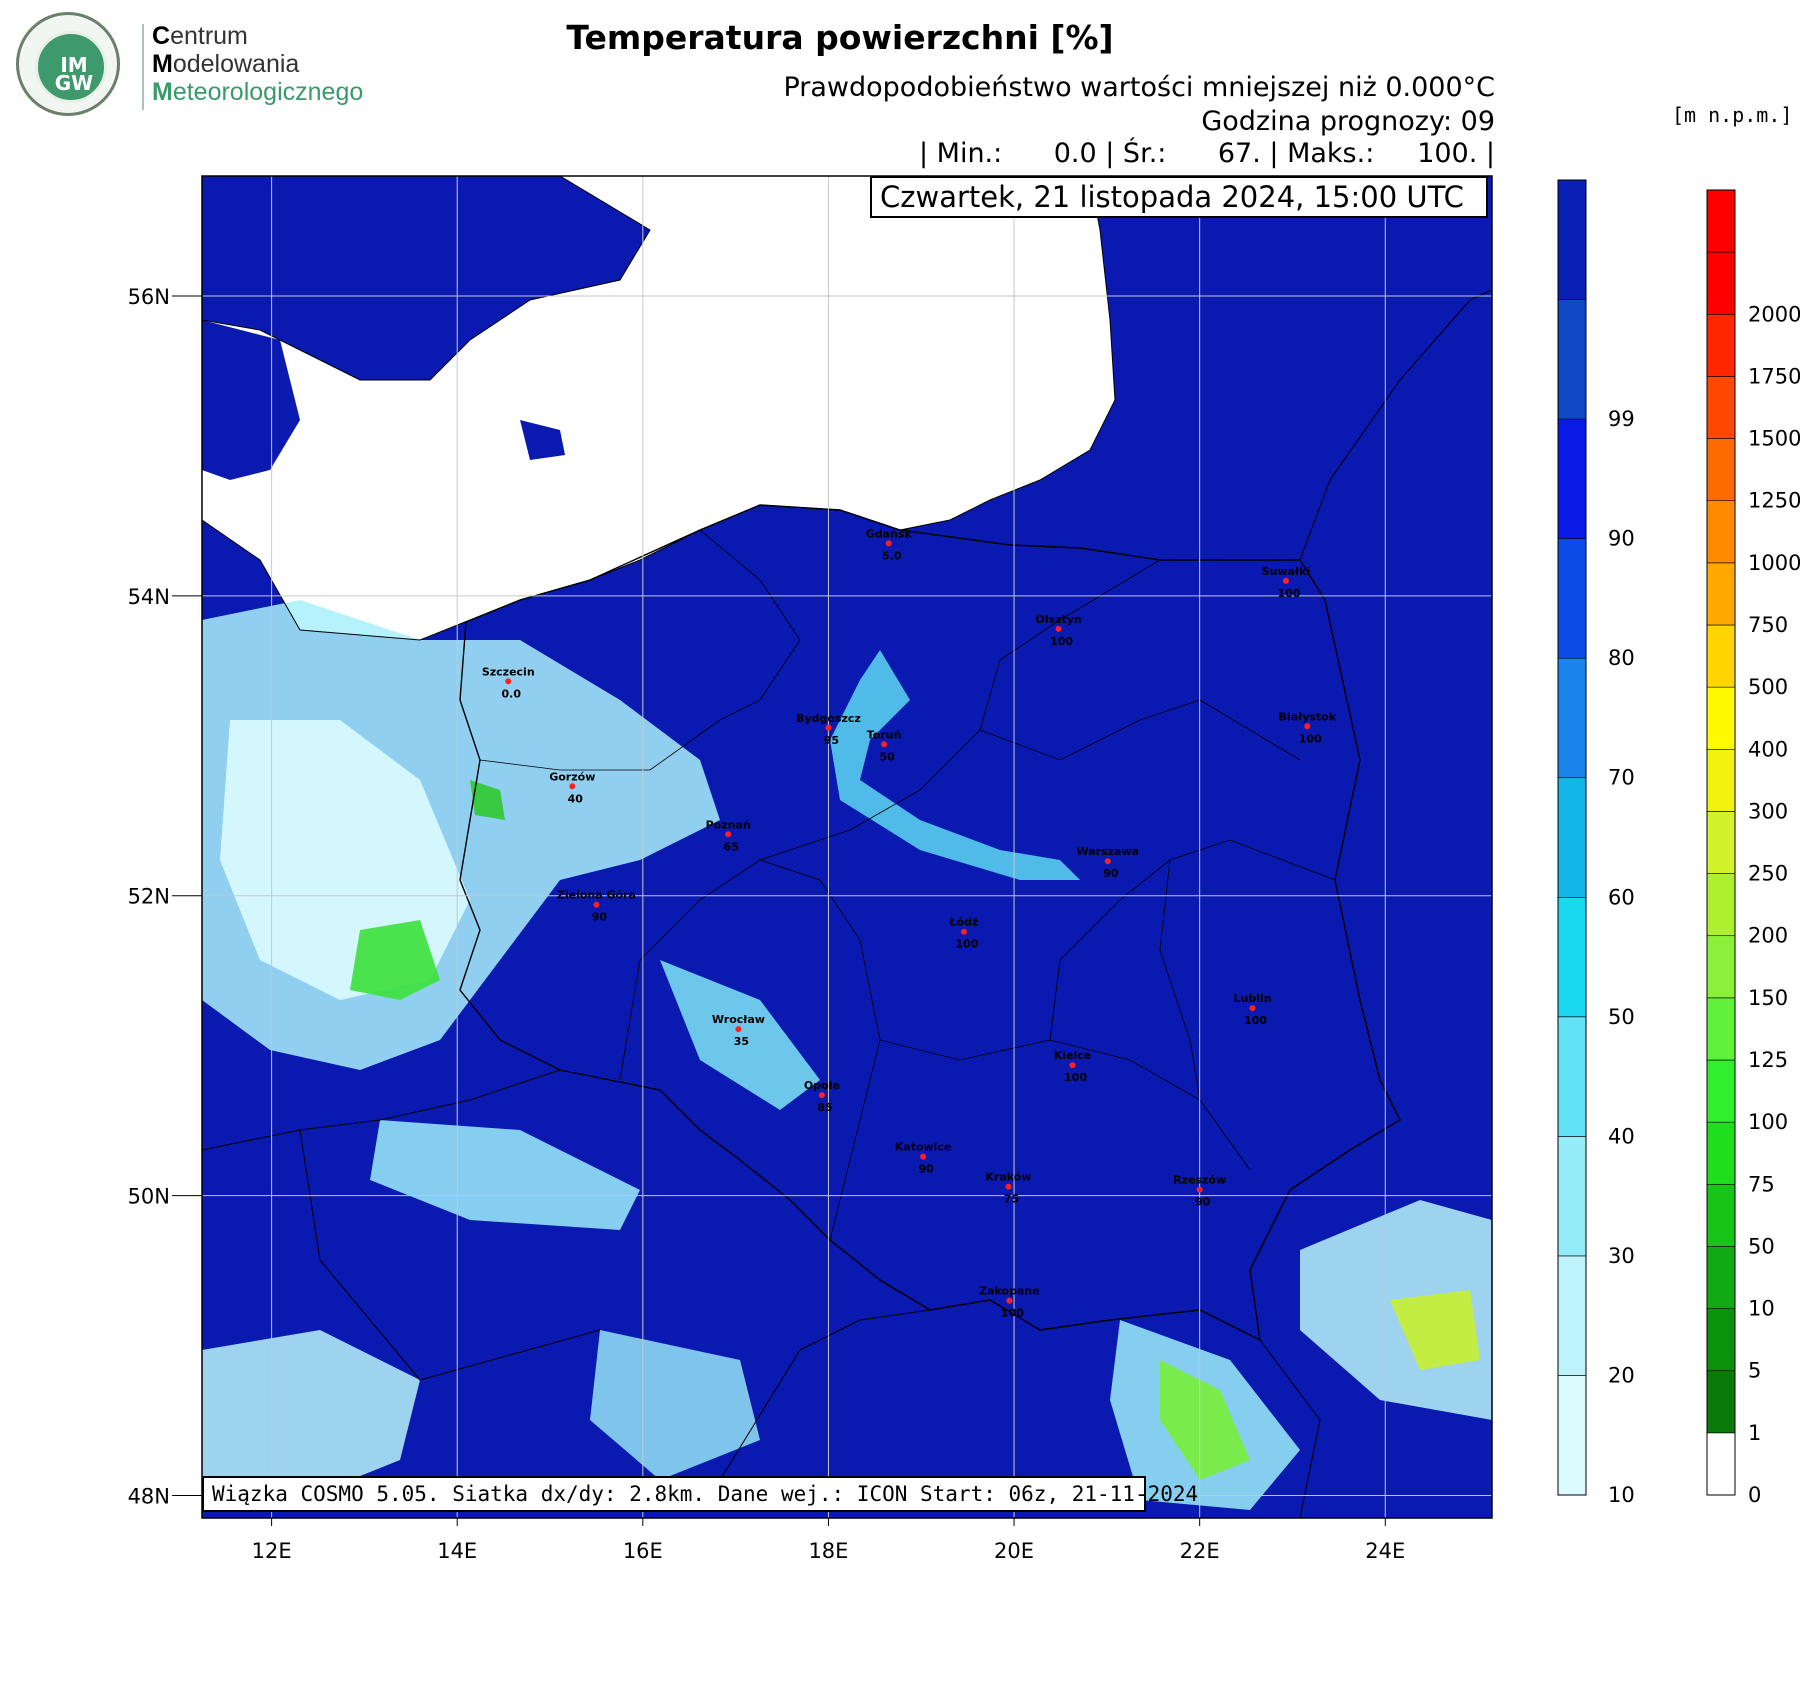  What do you see at coordinates (963, 922) in the screenshot?
I see `city-name: Łódź` at bounding box center [963, 922].